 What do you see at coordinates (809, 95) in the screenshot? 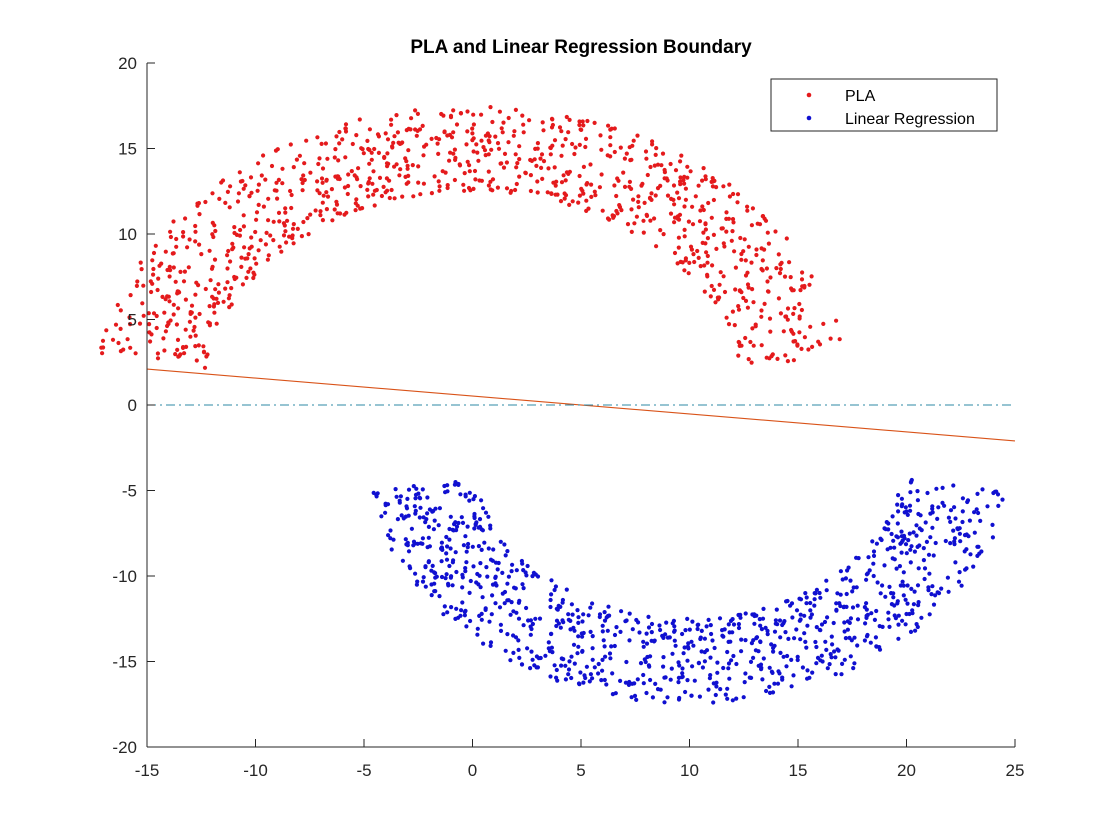
I see `legend-marker-pla` at bounding box center [809, 95].